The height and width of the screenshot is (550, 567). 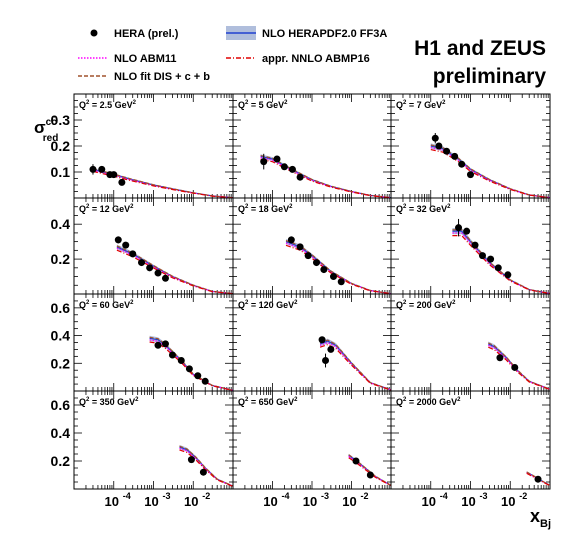 What do you see at coordinates (51, 138) in the screenshot?
I see `y-axis-label-sub: red` at bounding box center [51, 138].